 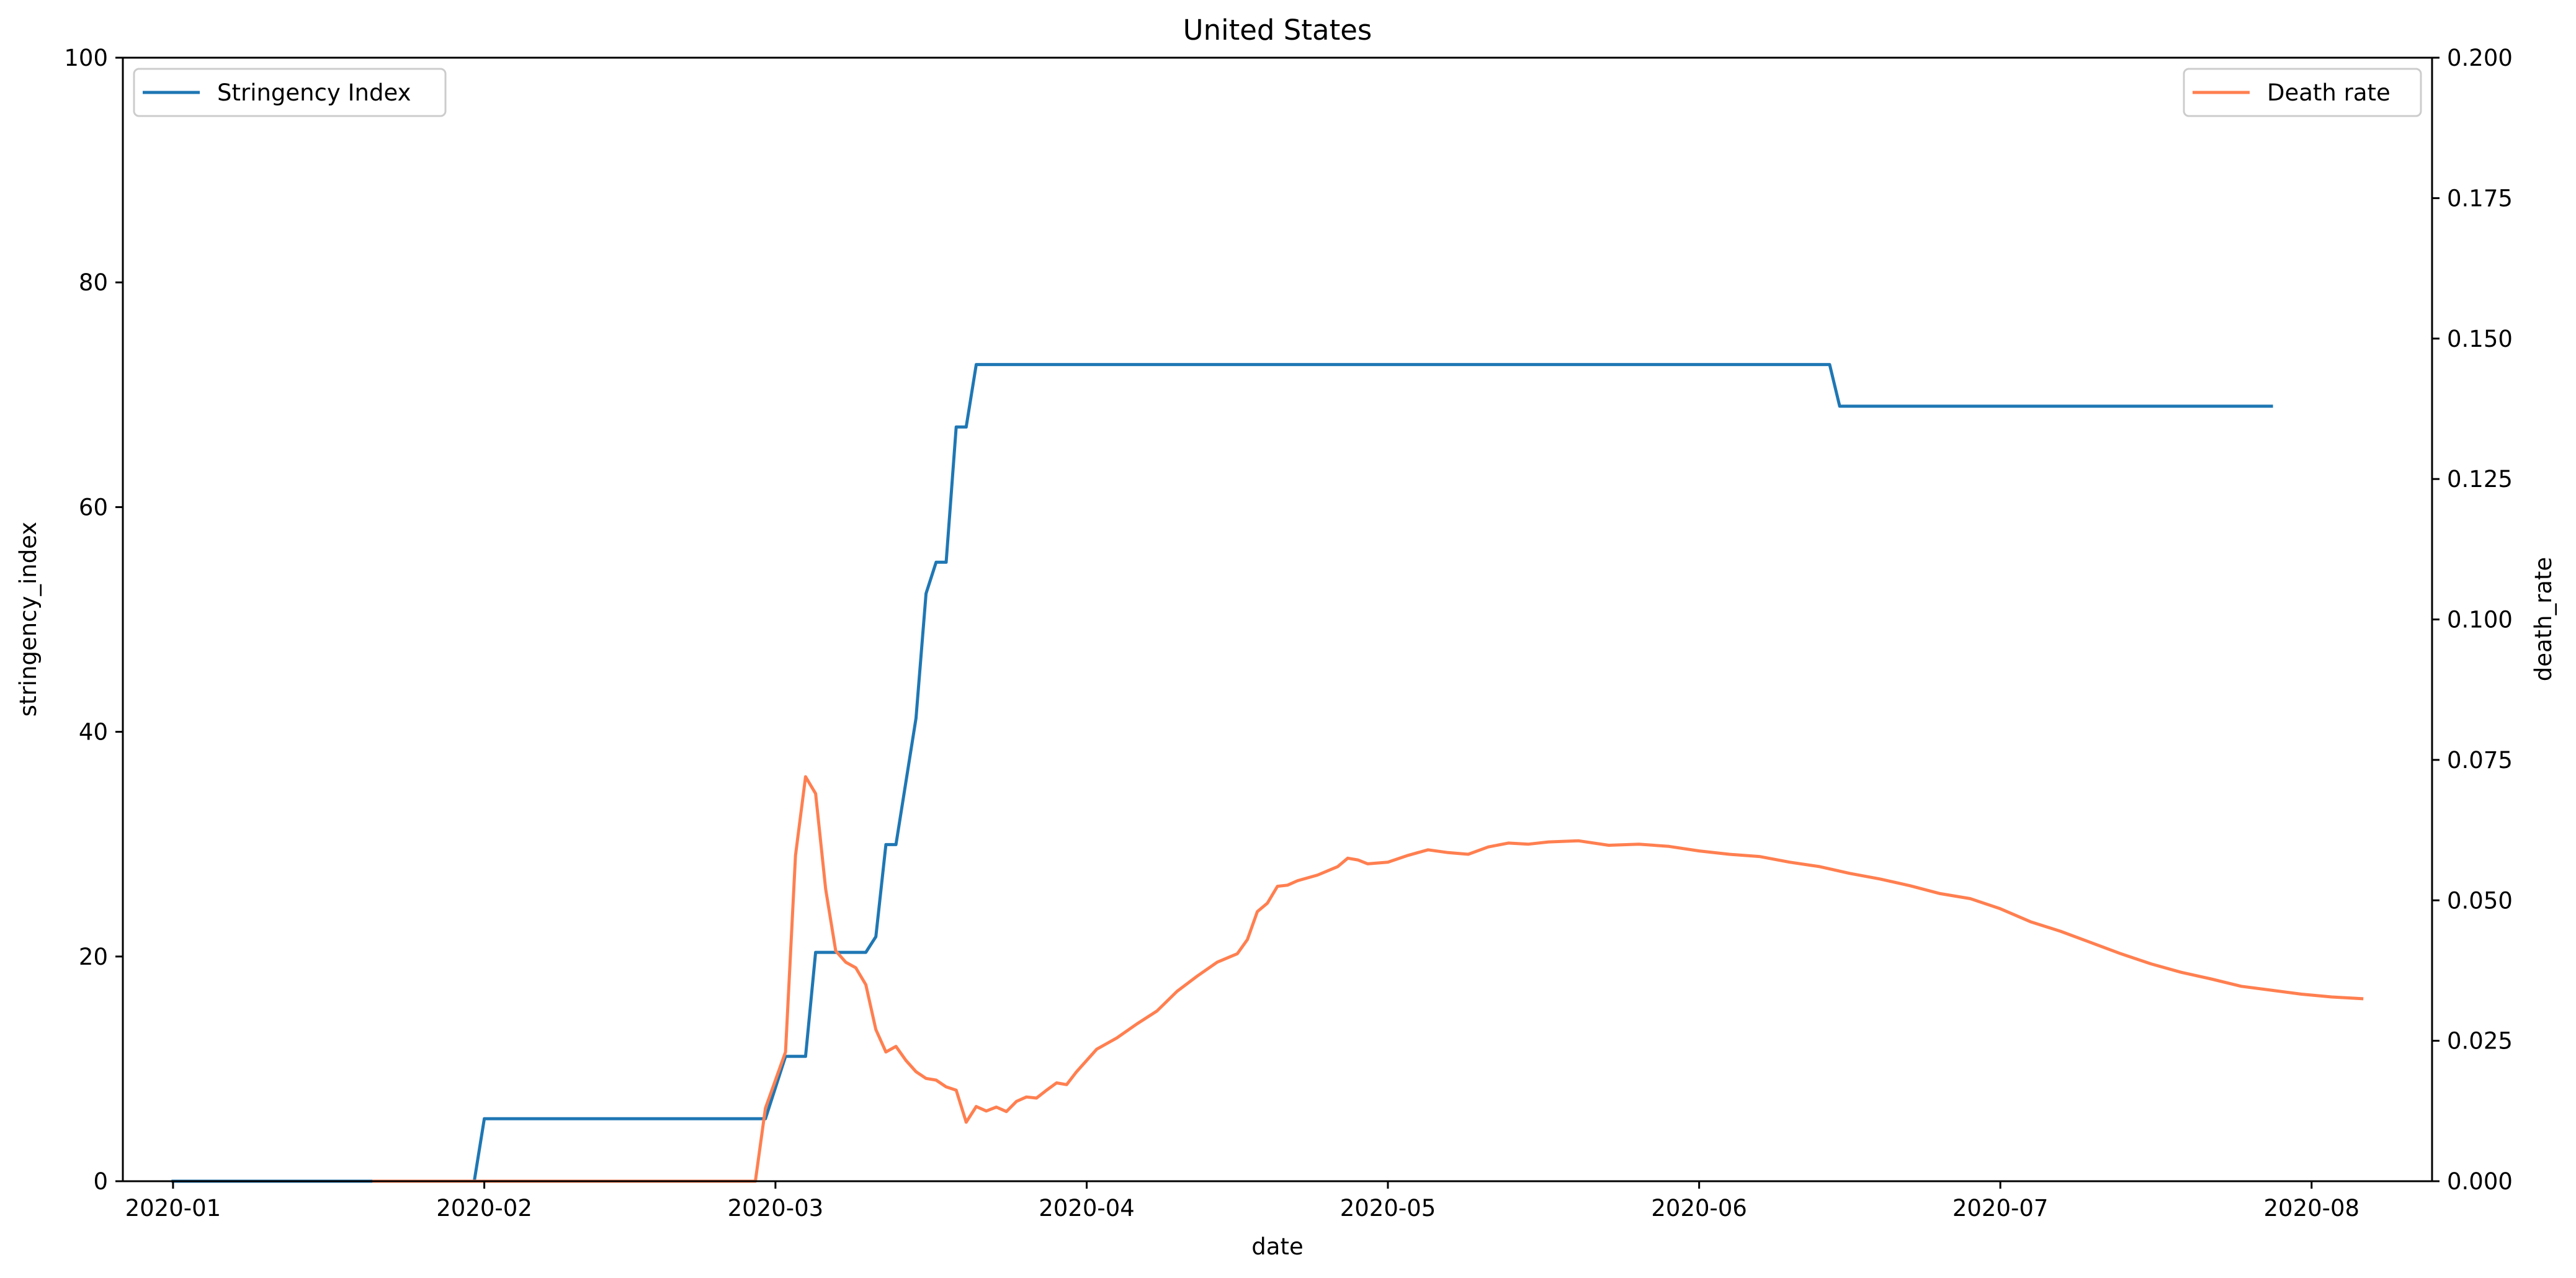 I want to click on x-tick-label: 2020-08, so click(x=2312, y=1208).